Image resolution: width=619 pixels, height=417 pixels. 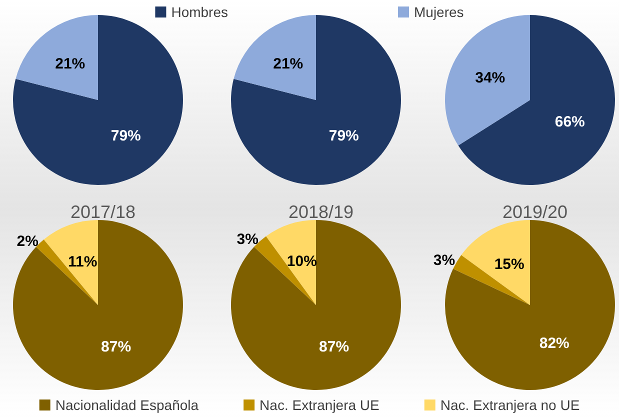 I want to click on legend-label: Mujeres, so click(x=439, y=12).